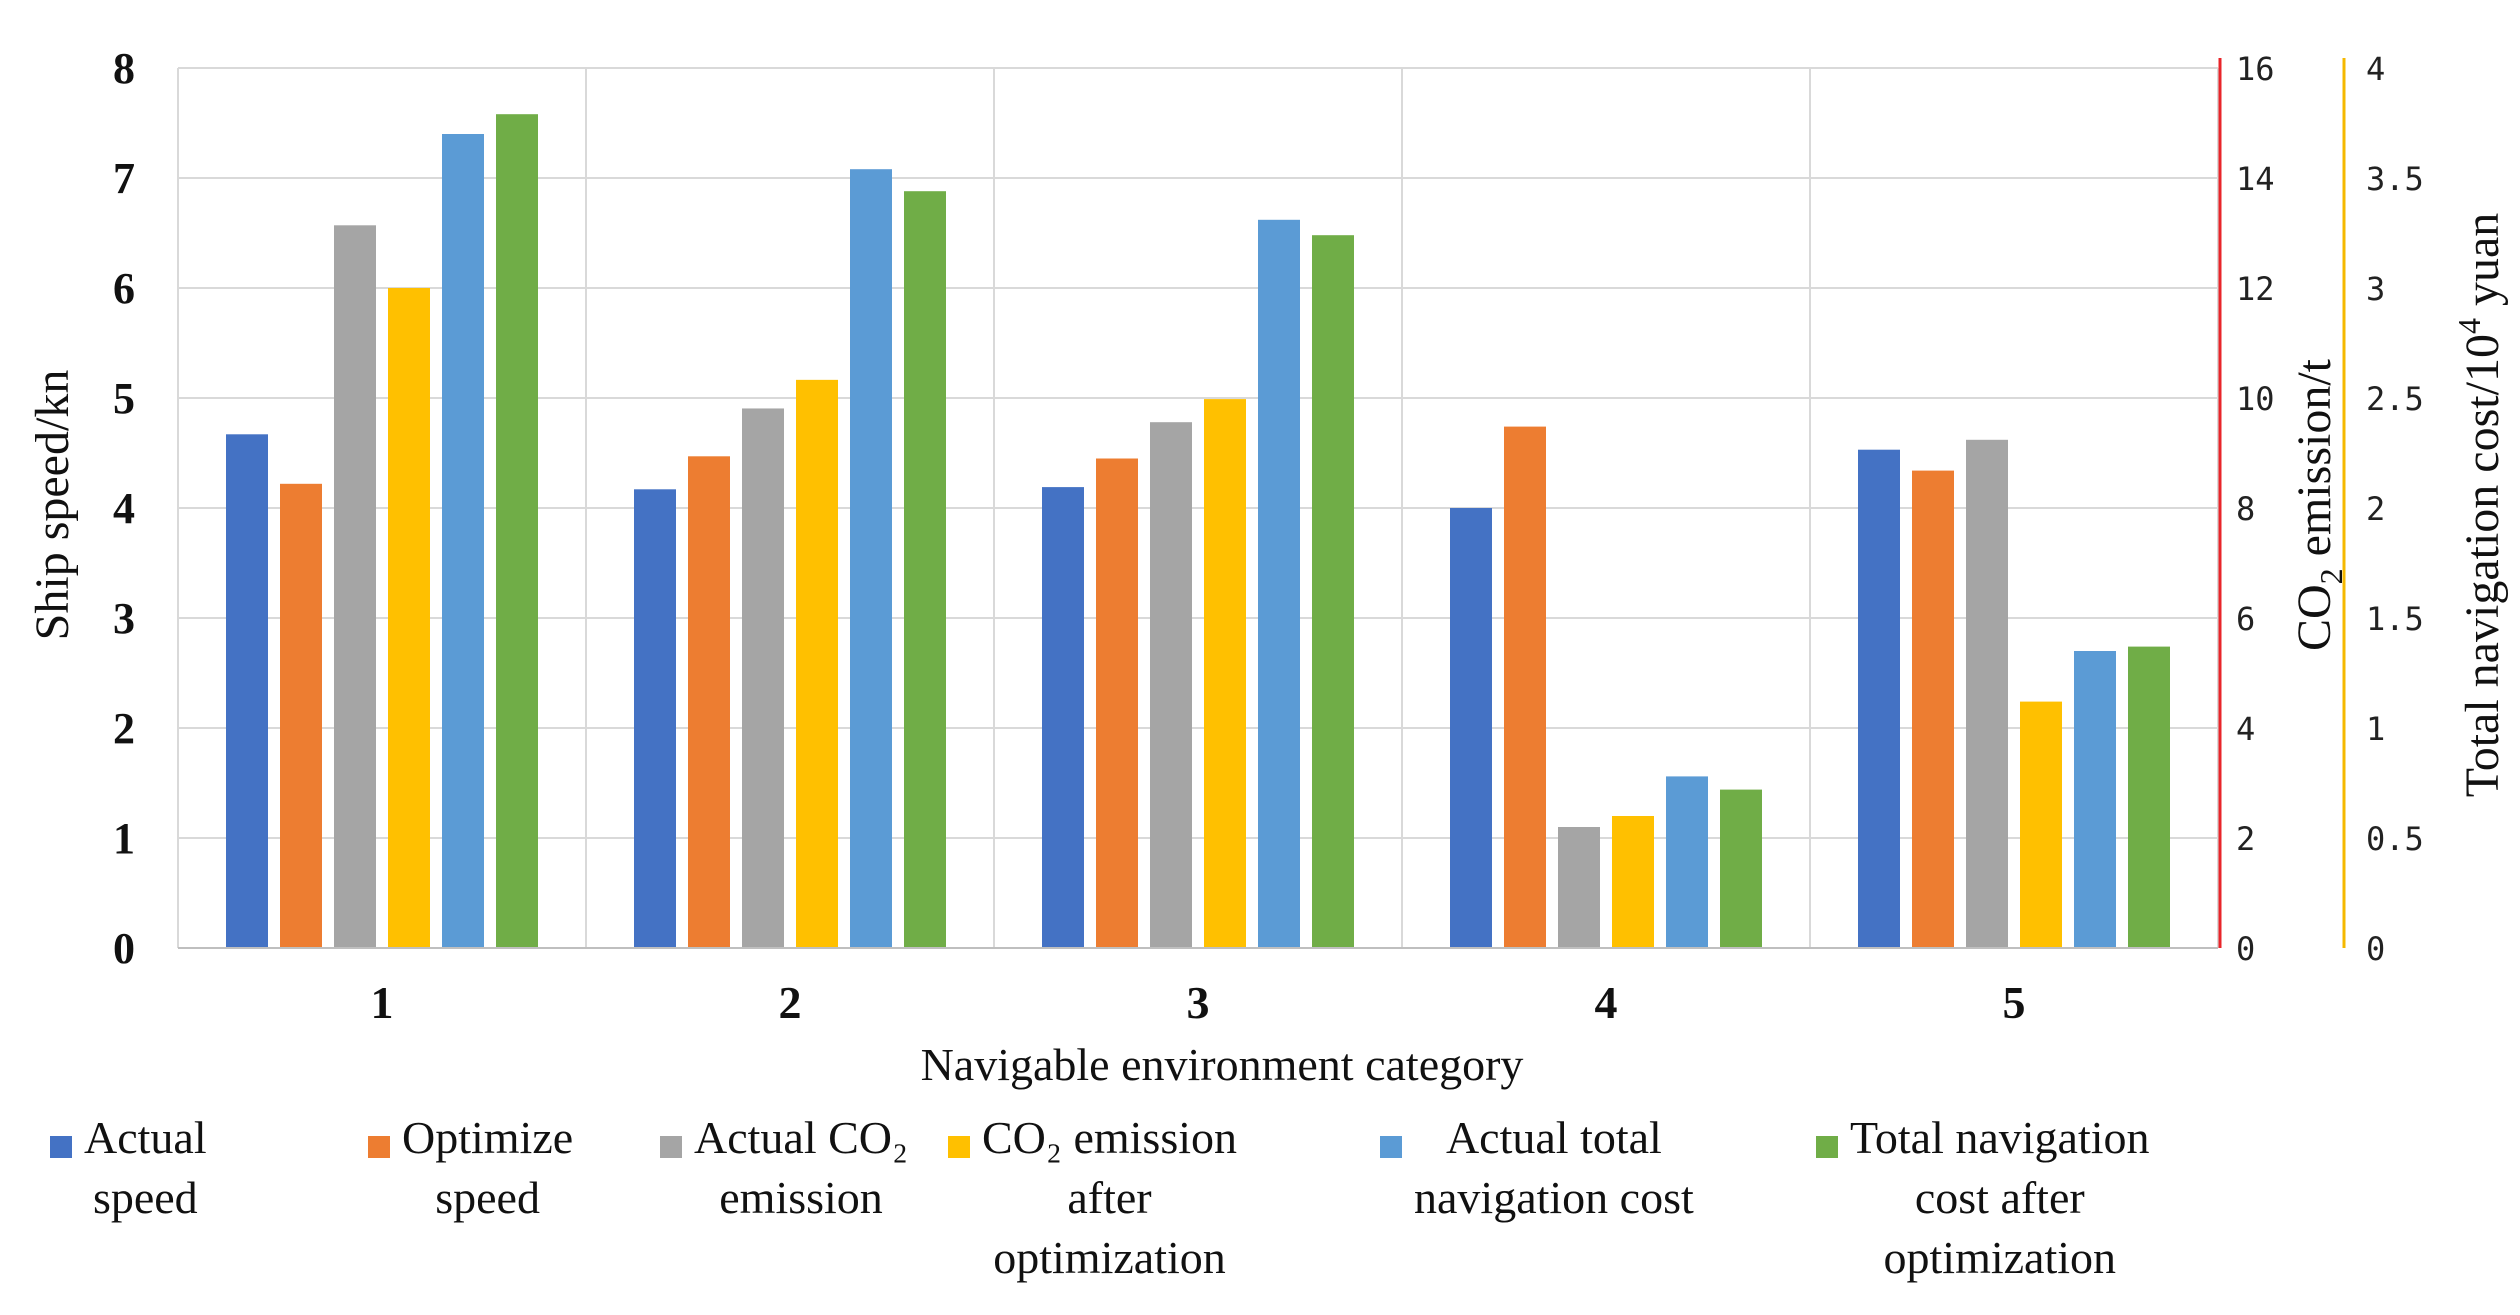 This screenshot has height=1315, width=2520. What do you see at coordinates (2014, 1002) in the screenshot?
I see `category-label: 5` at bounding box center [2014, 1002].